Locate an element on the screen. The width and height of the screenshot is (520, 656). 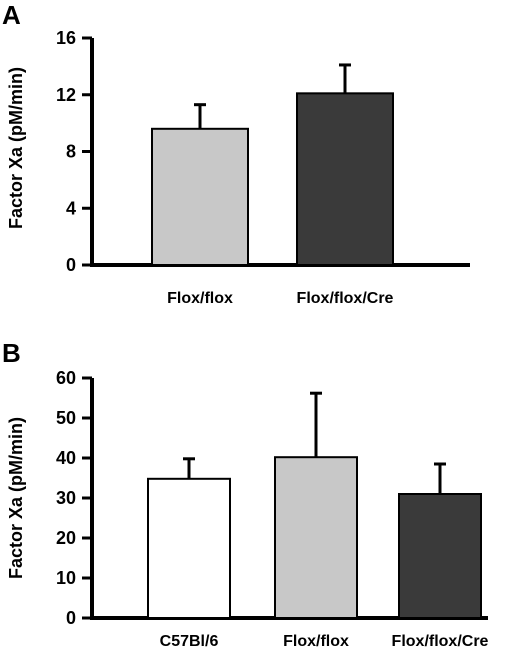
panel-a-y-tick-label: 8 is located at coordinates (71, 152).